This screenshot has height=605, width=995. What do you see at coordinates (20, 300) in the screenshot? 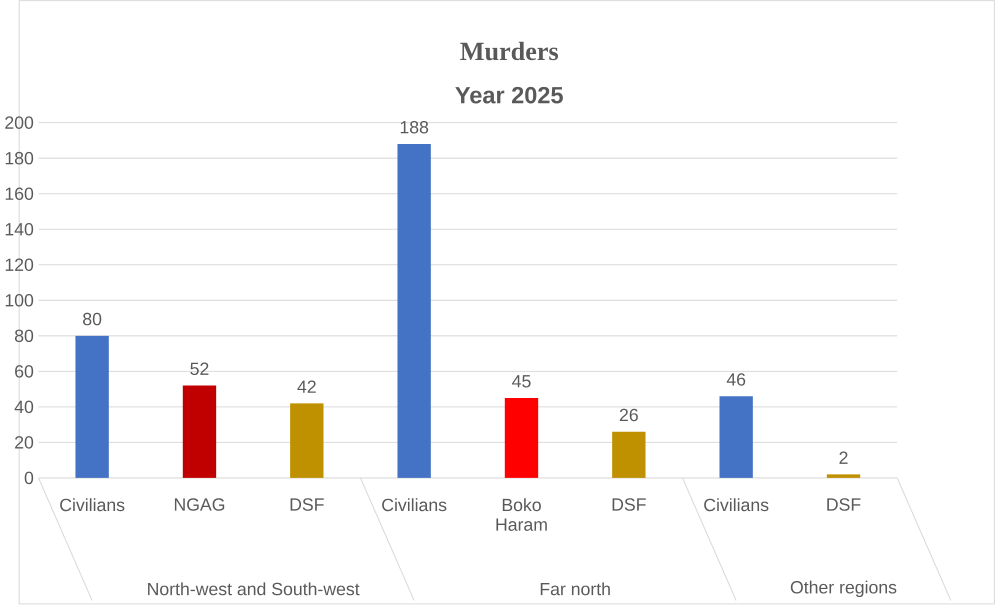
I see `y-tick-label: 100` at bounding box center [20, 300].